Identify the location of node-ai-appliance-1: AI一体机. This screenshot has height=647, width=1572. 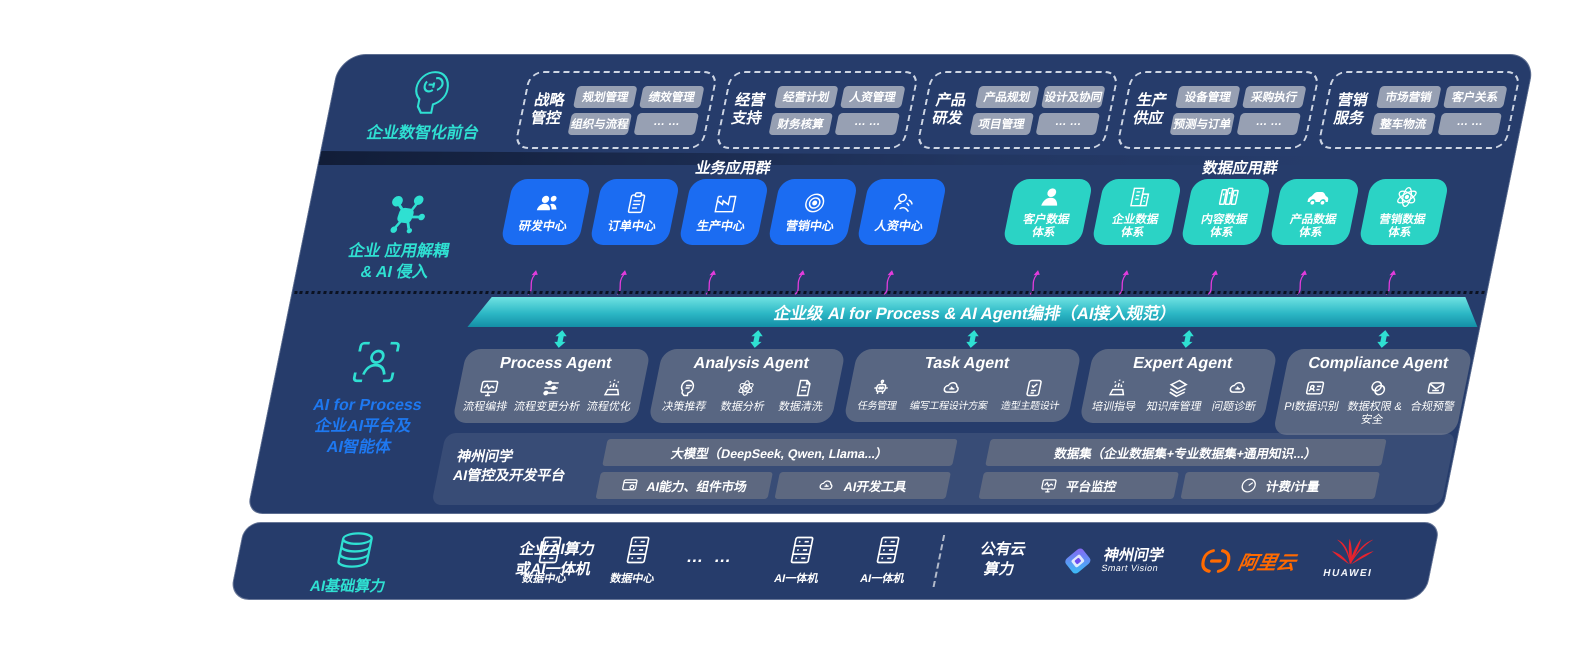
(800, 560).